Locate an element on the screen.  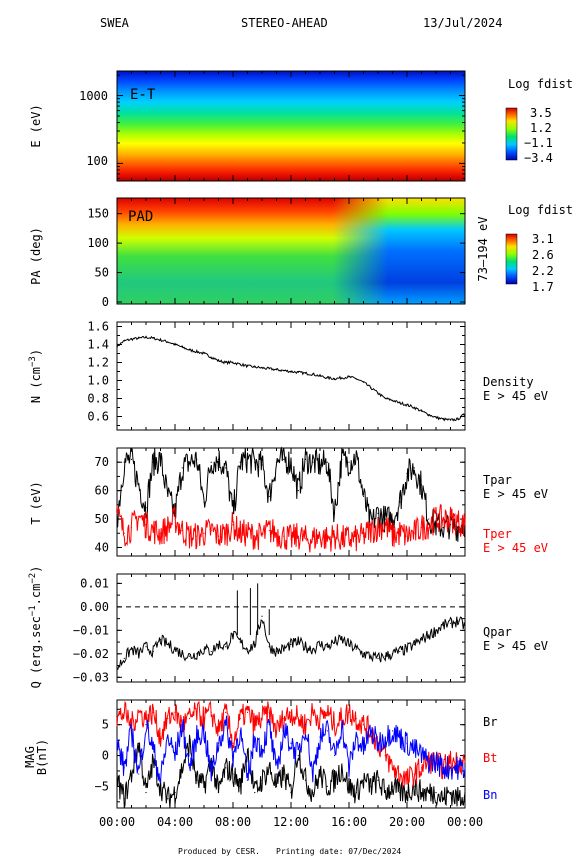
ytick-label: 0.8 is located at coordinates (98, 399).